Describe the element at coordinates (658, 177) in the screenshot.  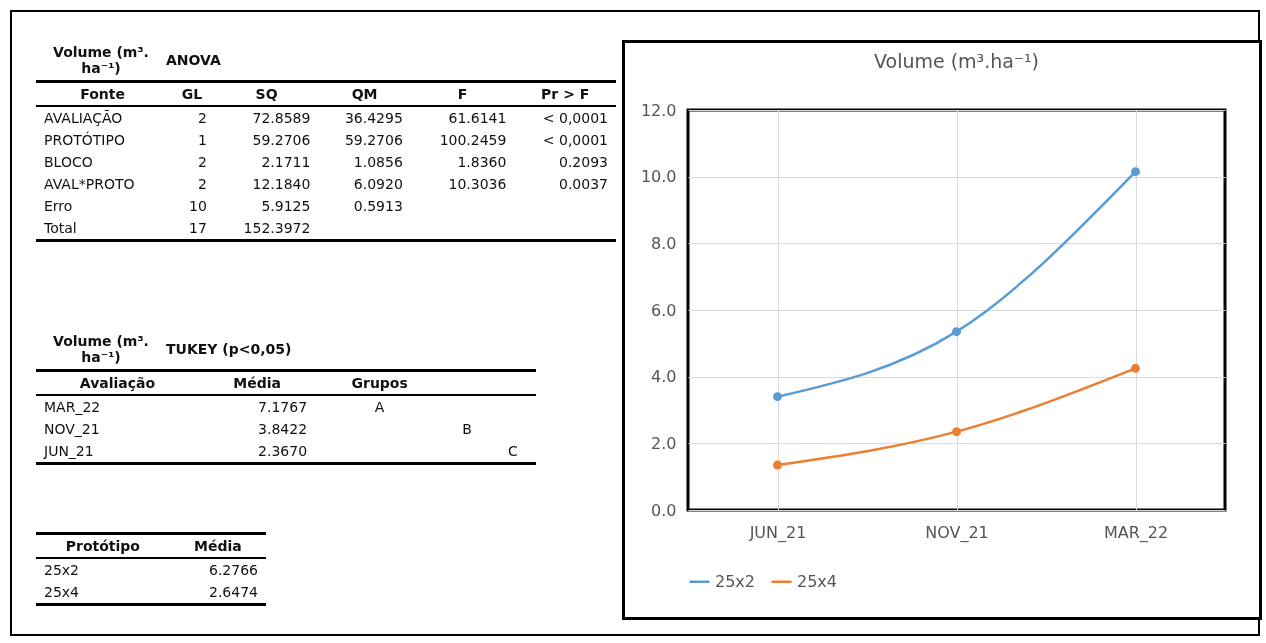
I see `y-tick-label: 10.0` at that location.